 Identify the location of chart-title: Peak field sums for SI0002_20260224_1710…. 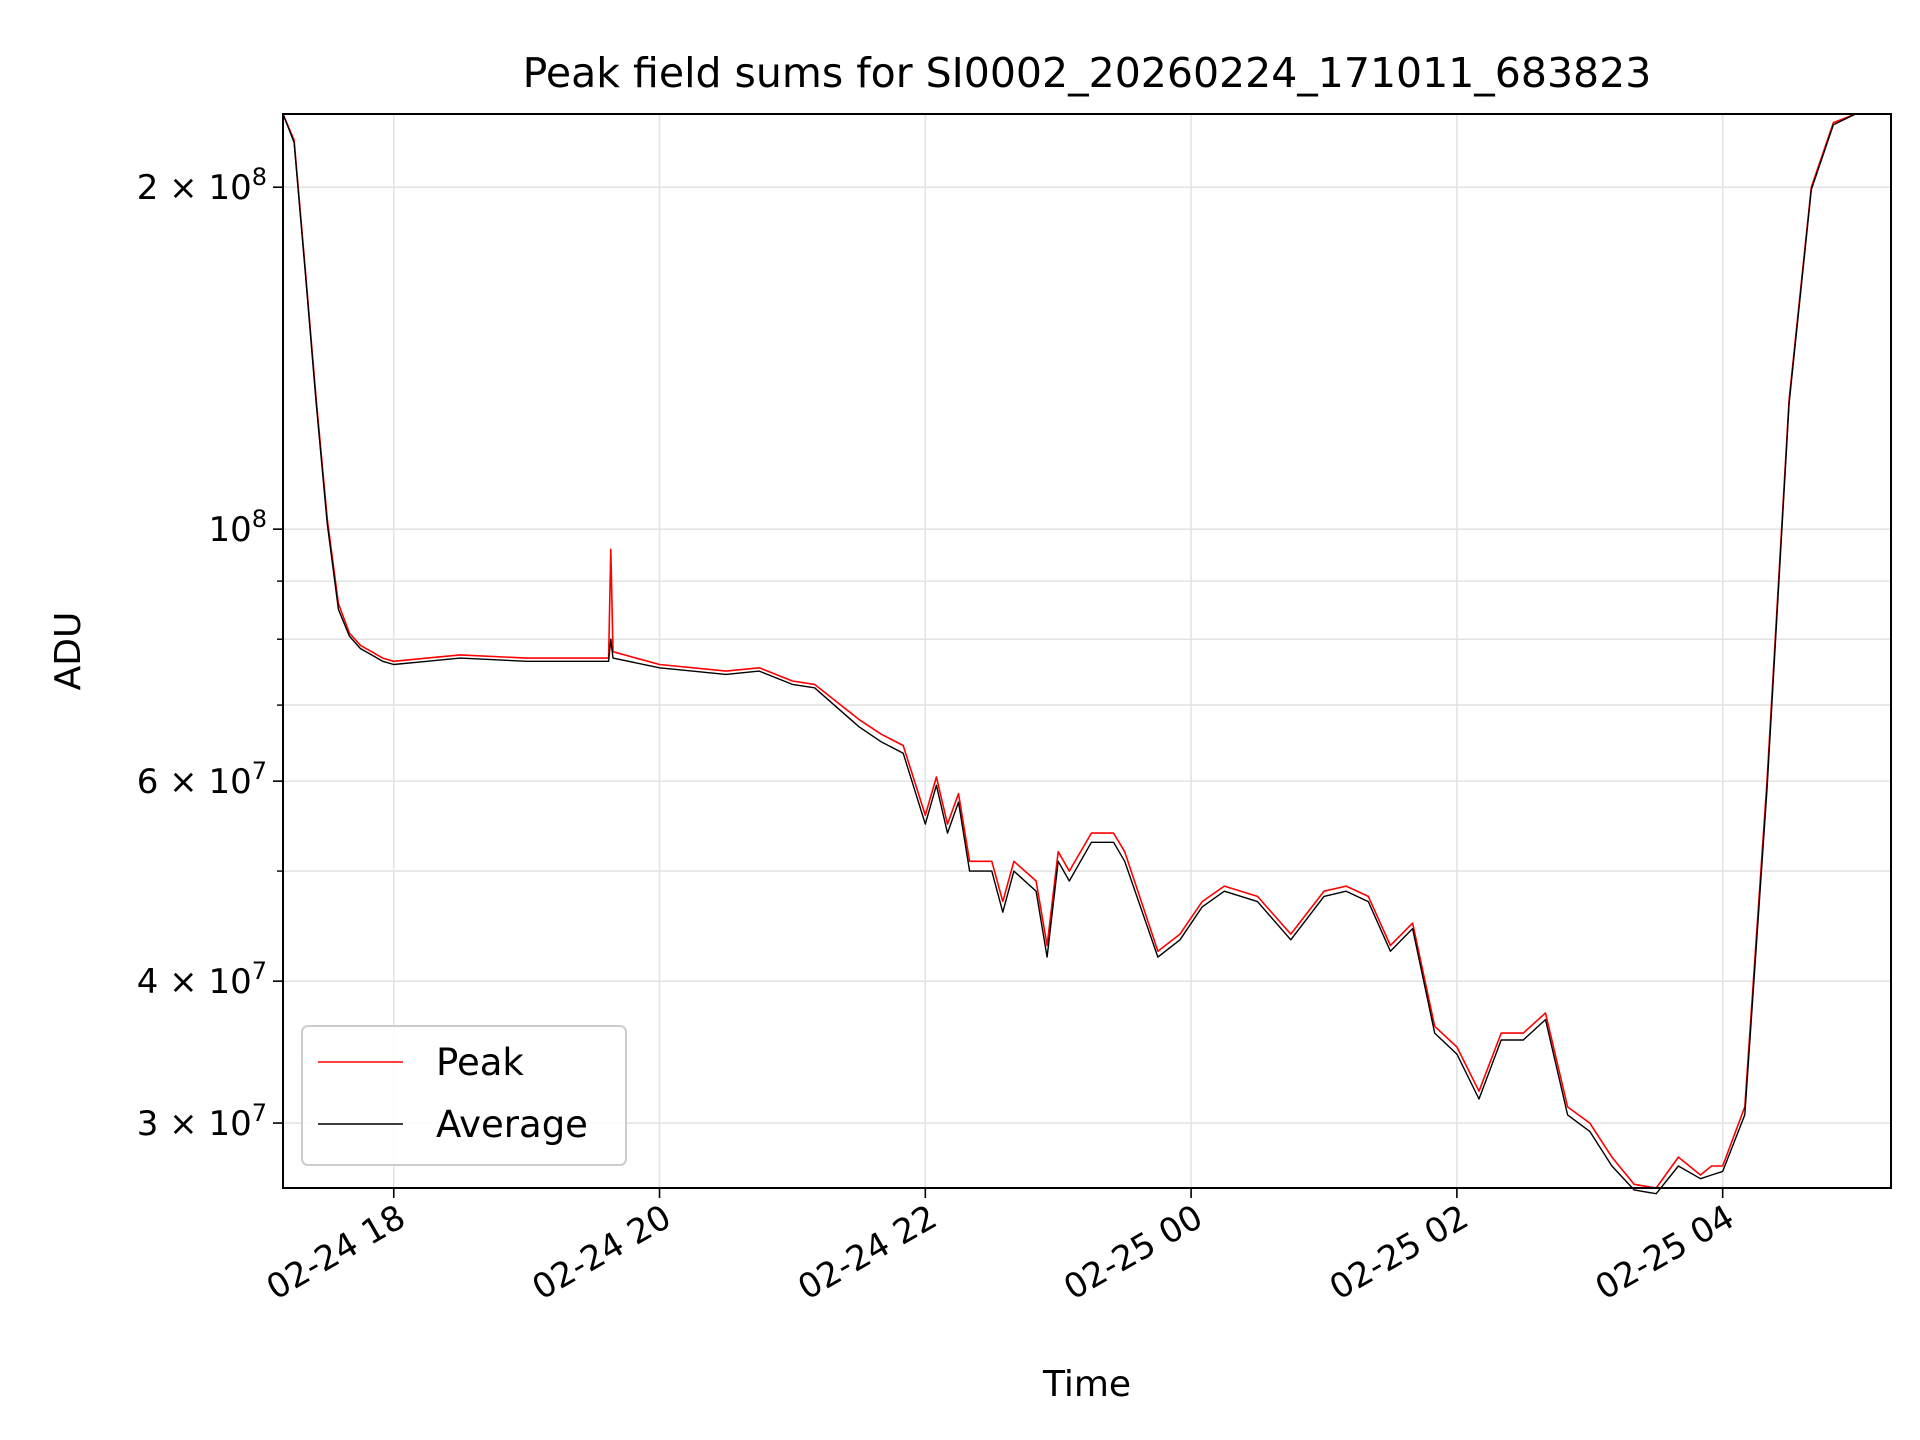
(1087, 73).